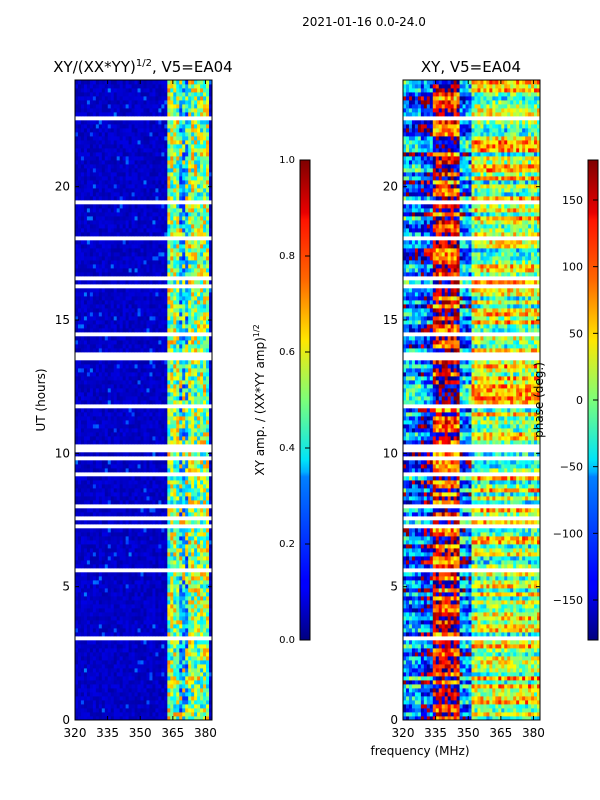 This screenshot has height=800, width=600. I want to click on flagged-row, so click(143, 526).